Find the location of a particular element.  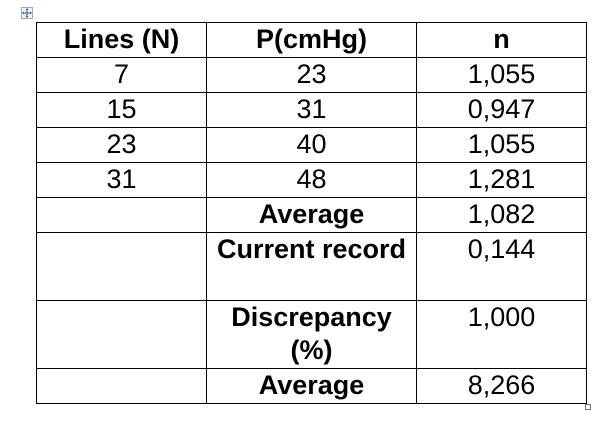

summary-row-average-2: Average 8,266 is located at coordinates (311, 386).